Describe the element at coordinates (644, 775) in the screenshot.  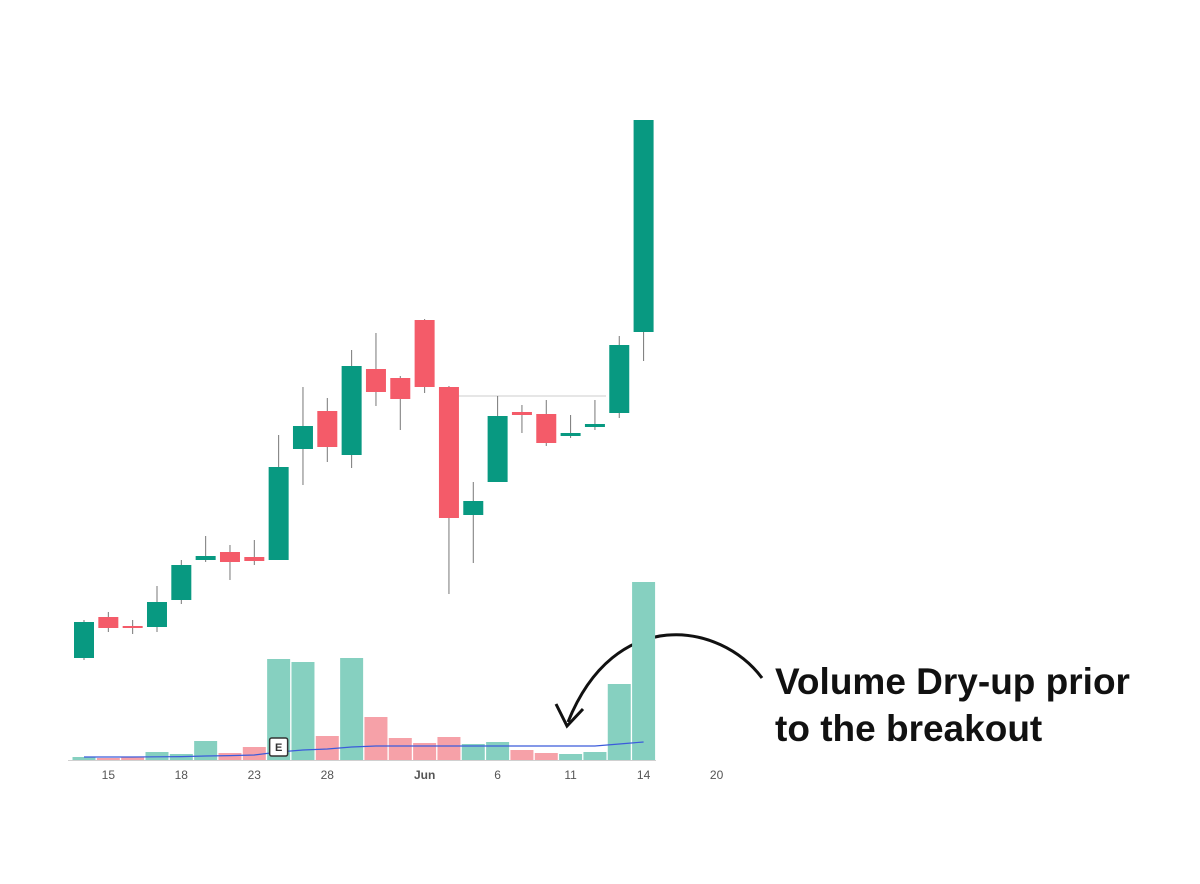
I see `x-tick-label: 14` at that location.